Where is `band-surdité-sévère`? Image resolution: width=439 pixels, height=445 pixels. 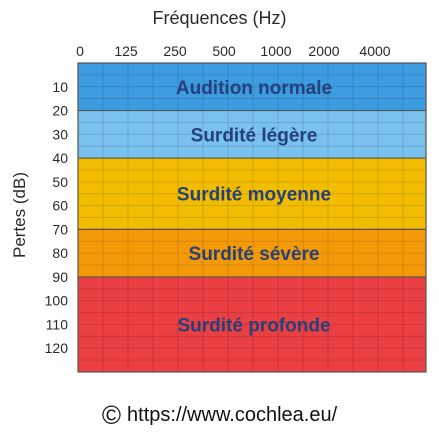
band-surdité-sévère is located at coordinates (252, 253).